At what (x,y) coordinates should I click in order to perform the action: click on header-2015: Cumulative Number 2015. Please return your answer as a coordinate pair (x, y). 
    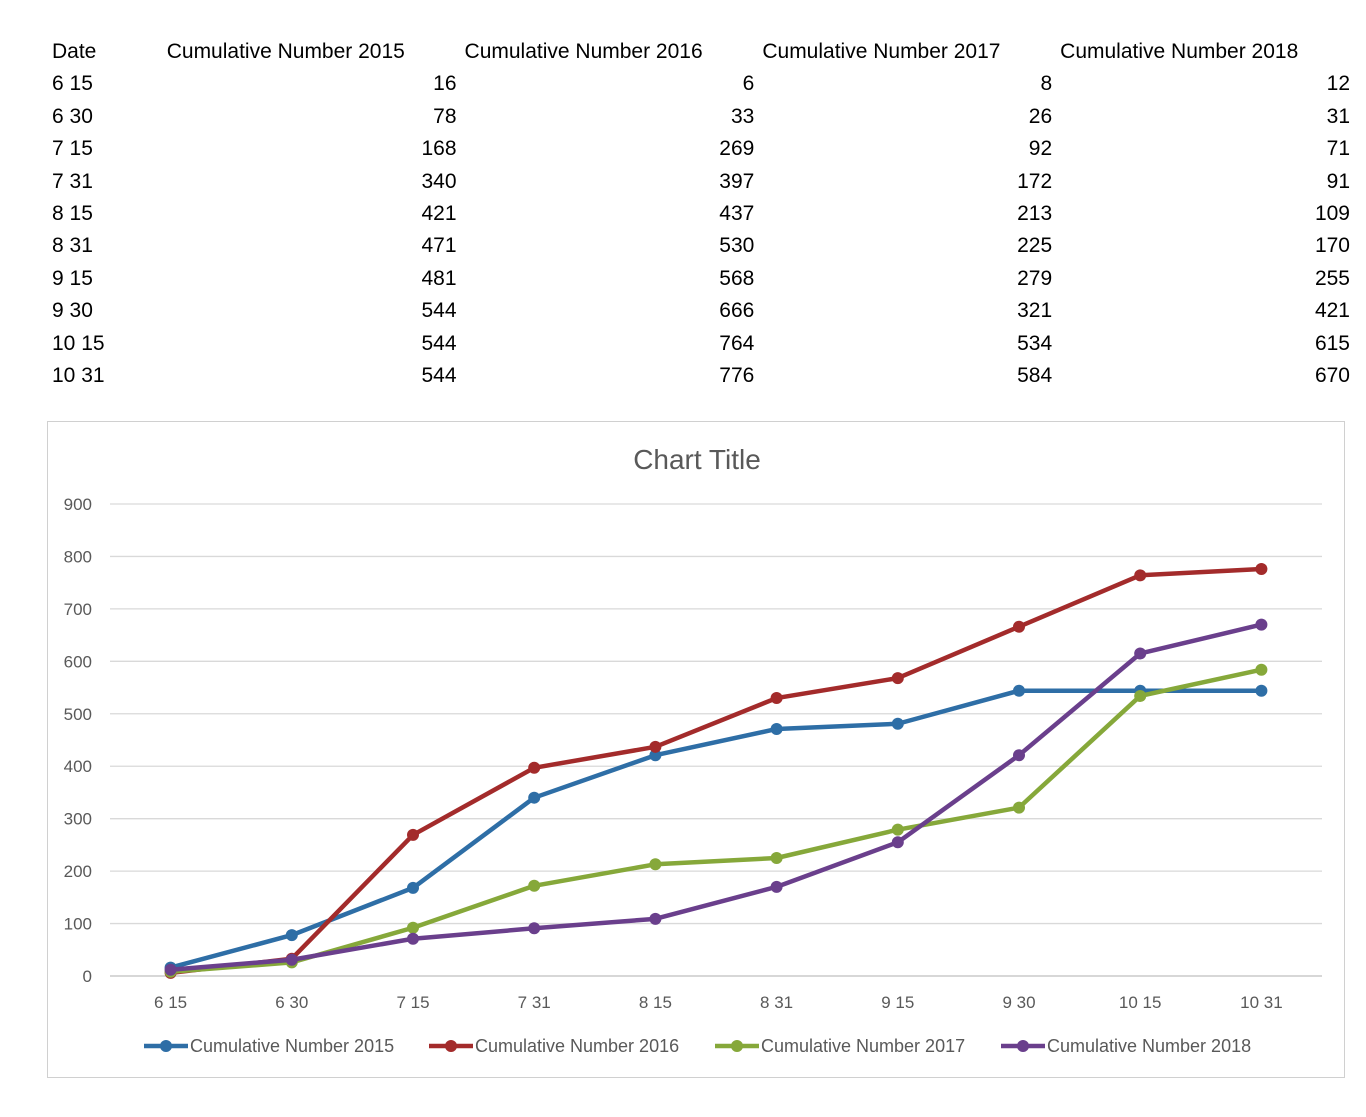
    Looking at the image, I should click on (285, 51).